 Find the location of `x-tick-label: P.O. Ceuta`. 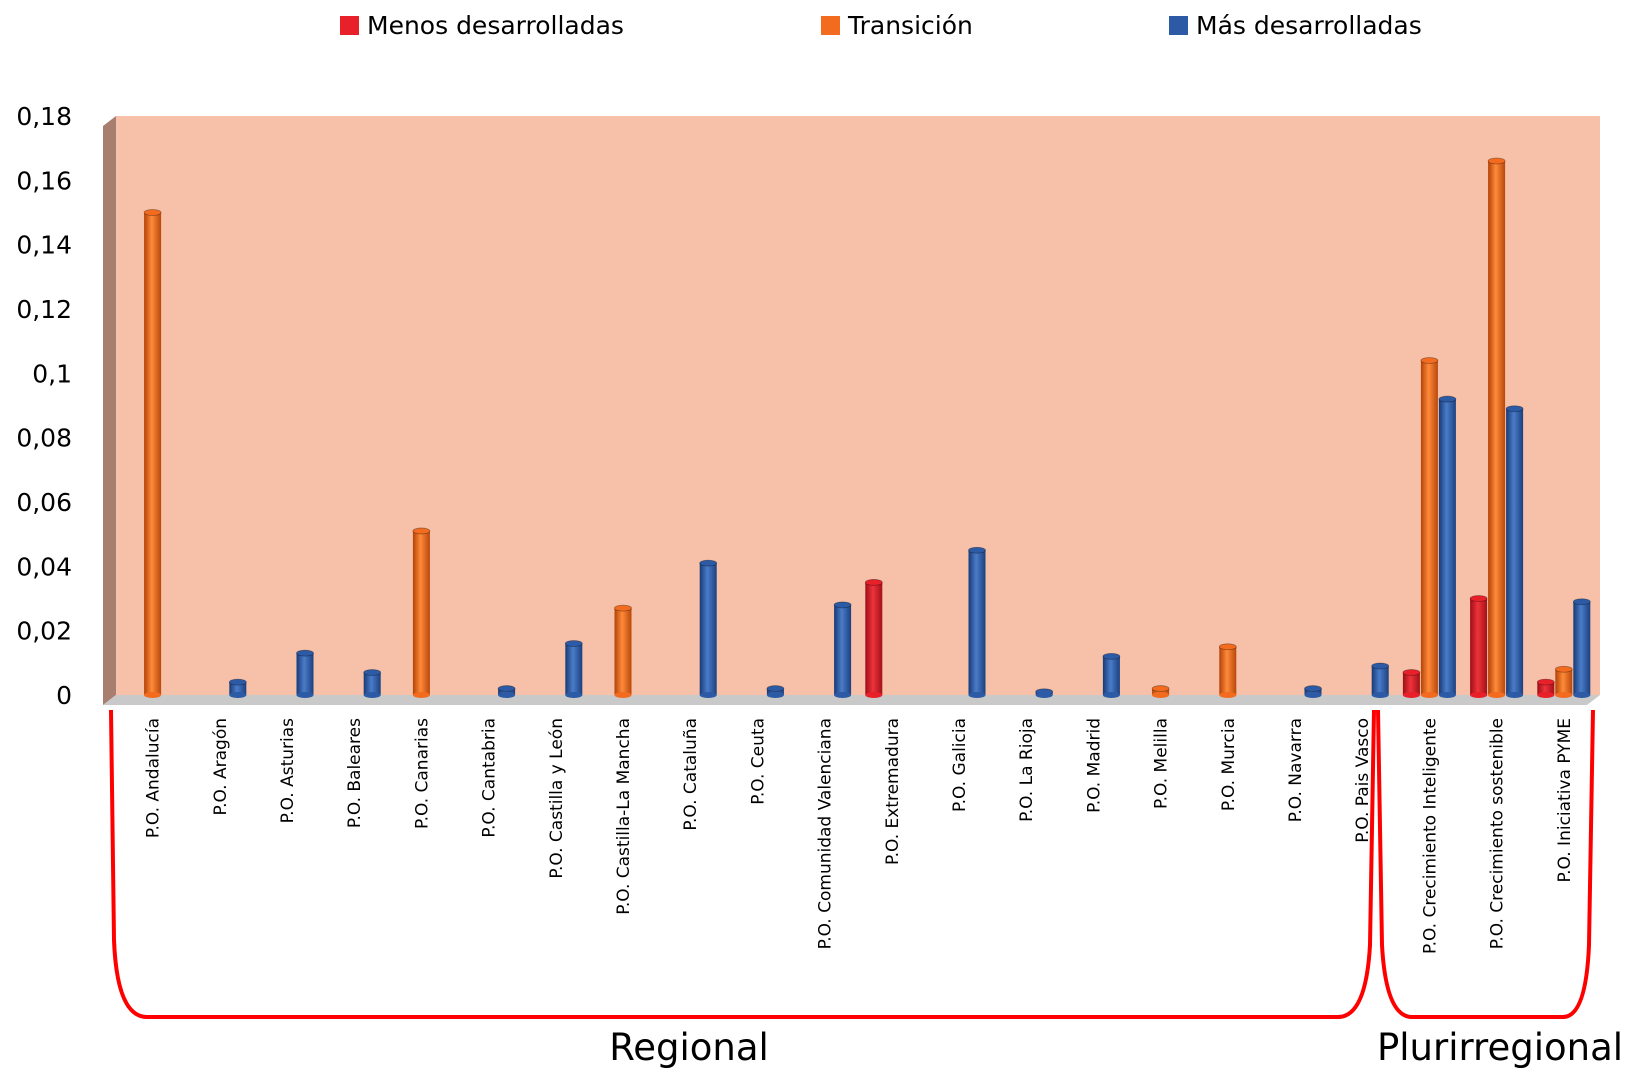

x-tick-label: P.O. Ceuta is located at coordinates (758, 761).